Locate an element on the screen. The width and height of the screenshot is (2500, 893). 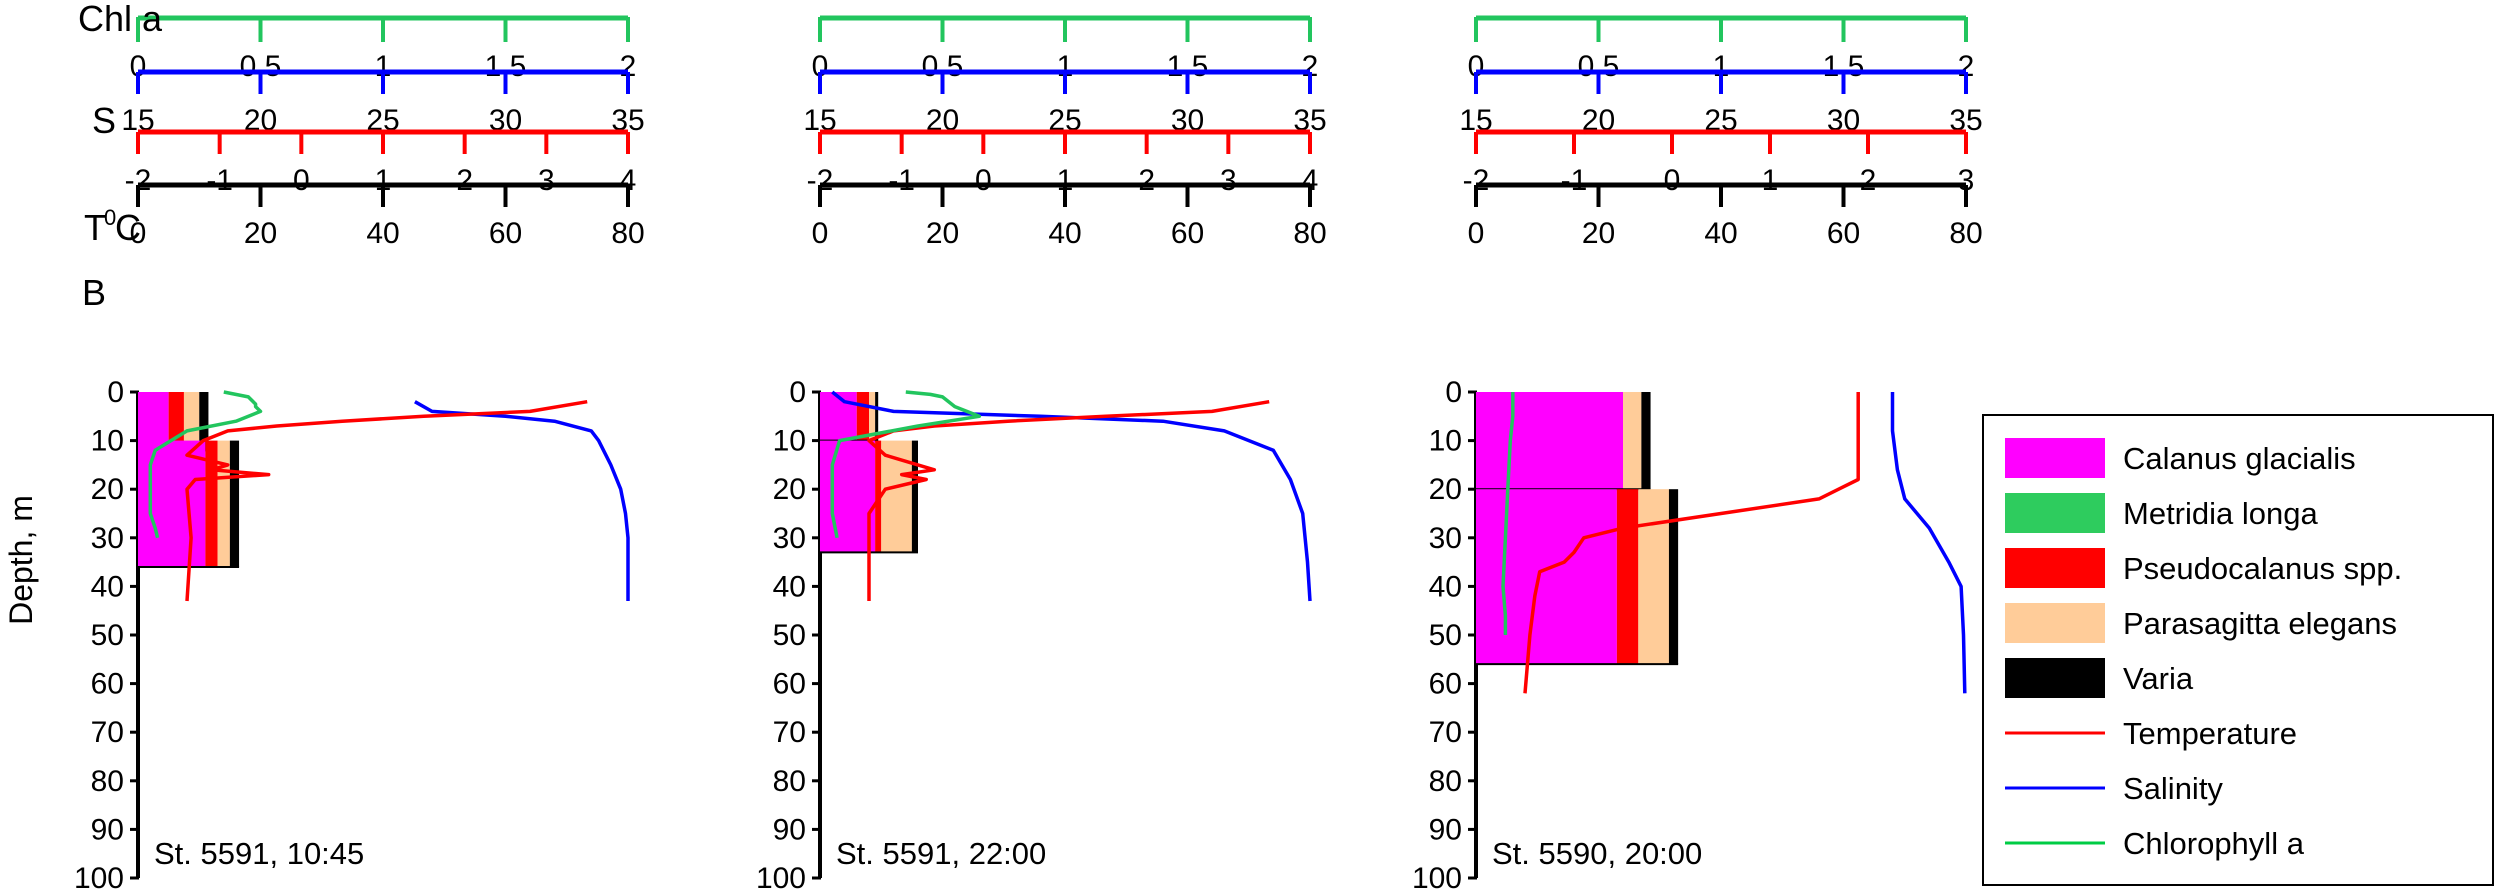
depth-tick-label: 0 is located at coordinates (115, 392).